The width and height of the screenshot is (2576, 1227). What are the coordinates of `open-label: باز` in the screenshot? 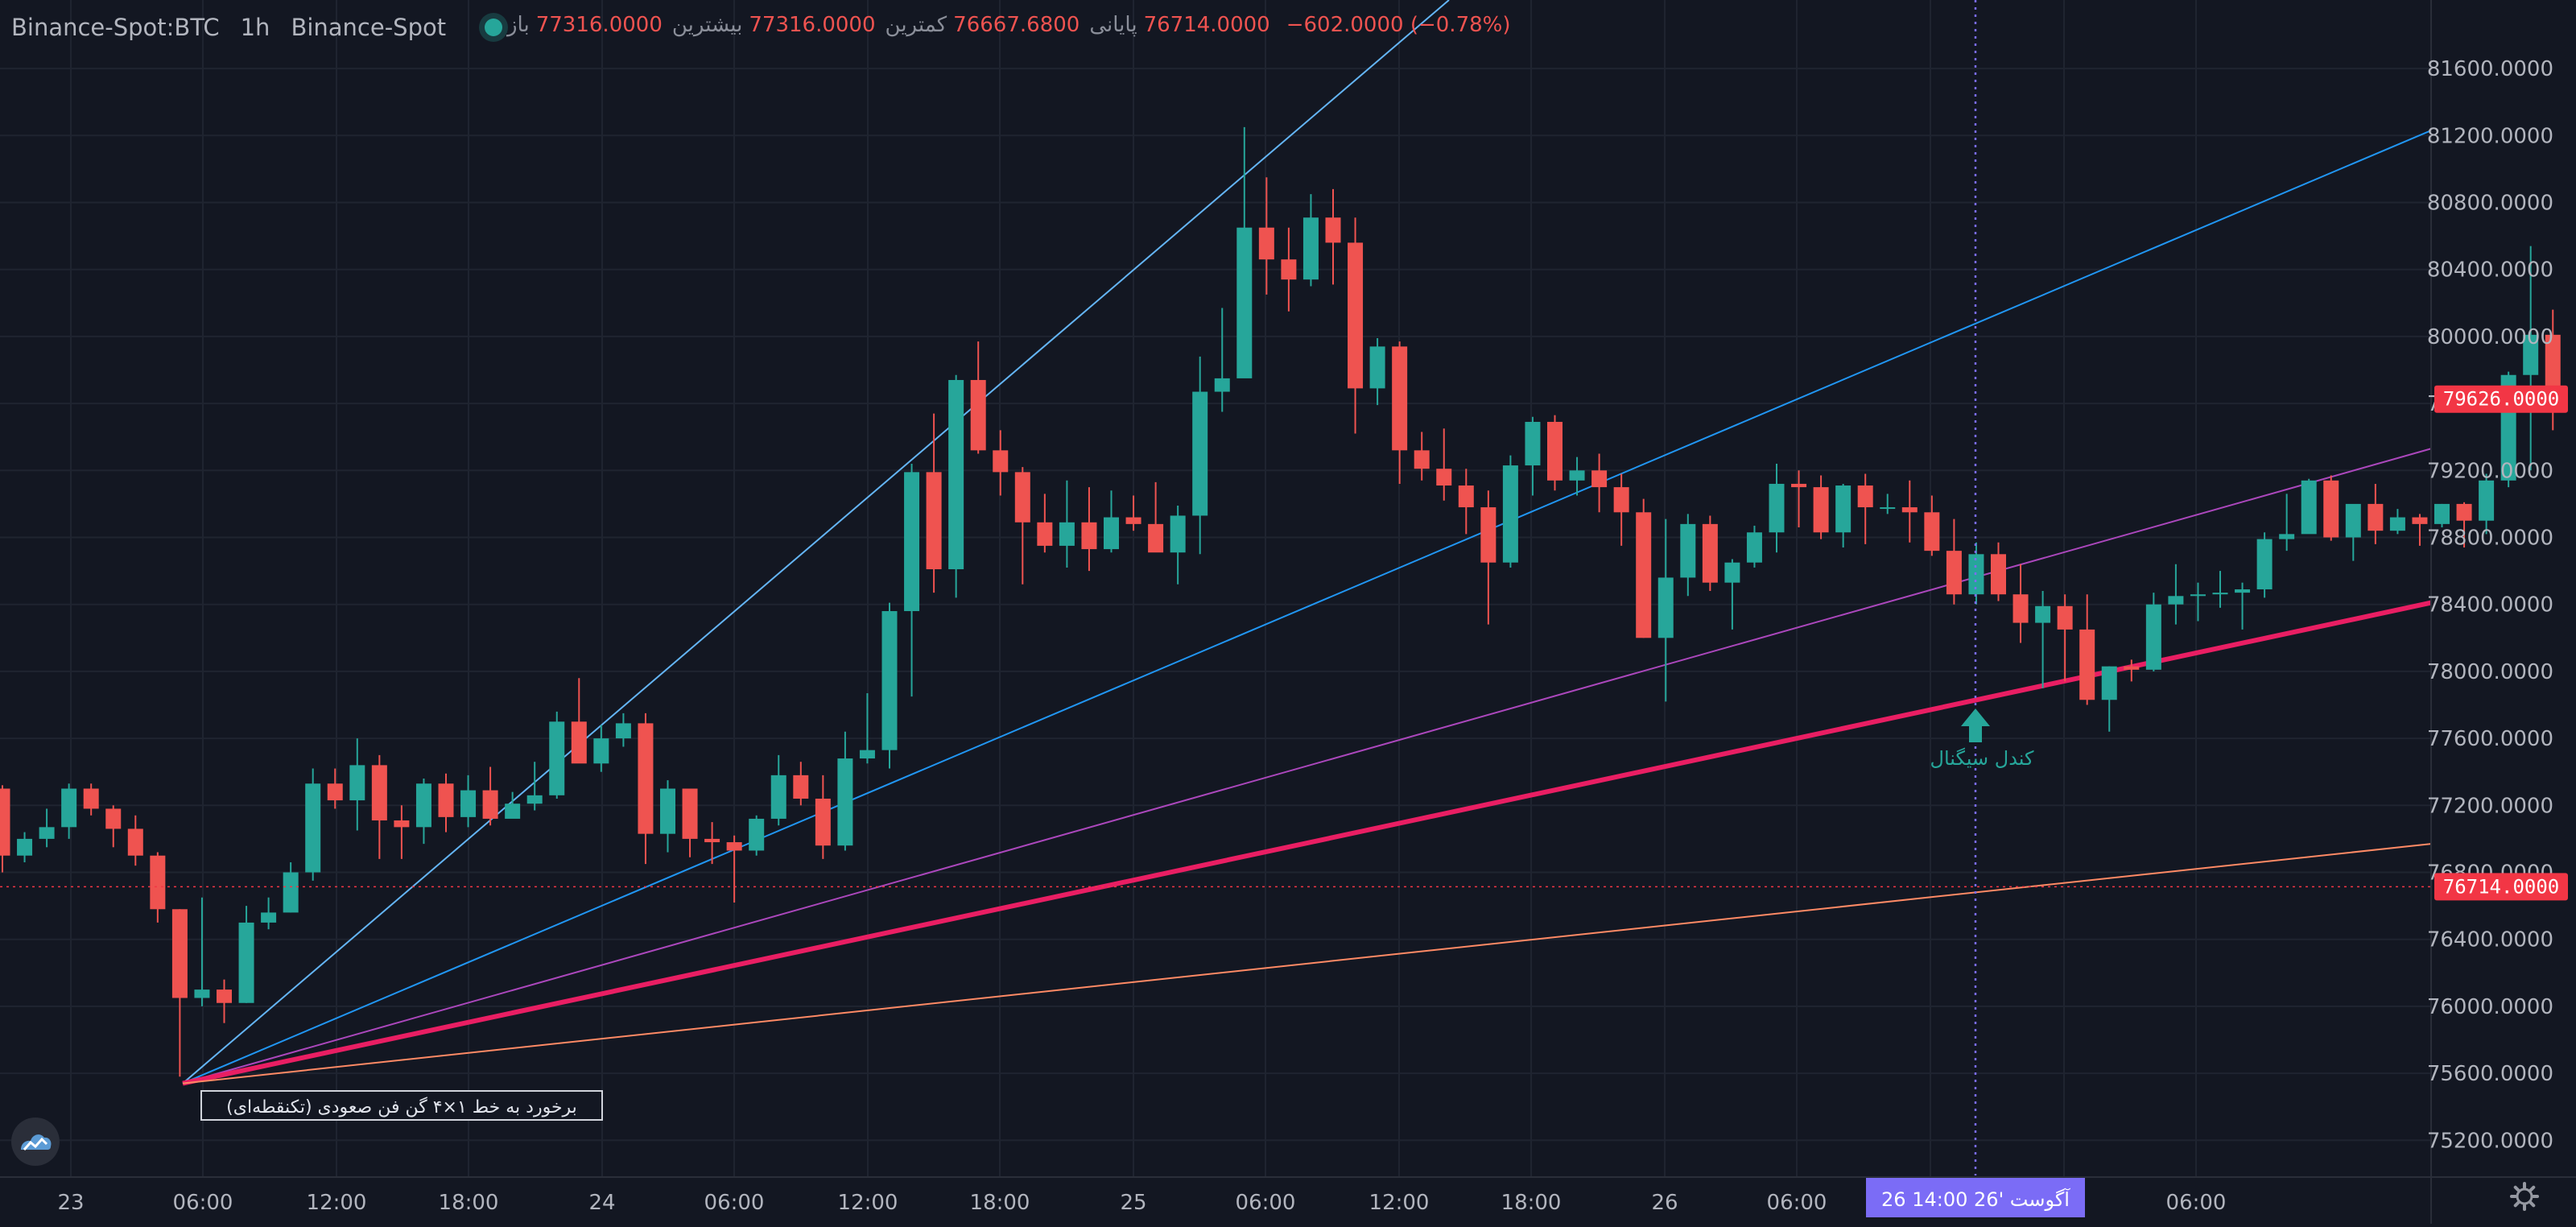 It's located at (518, 25).